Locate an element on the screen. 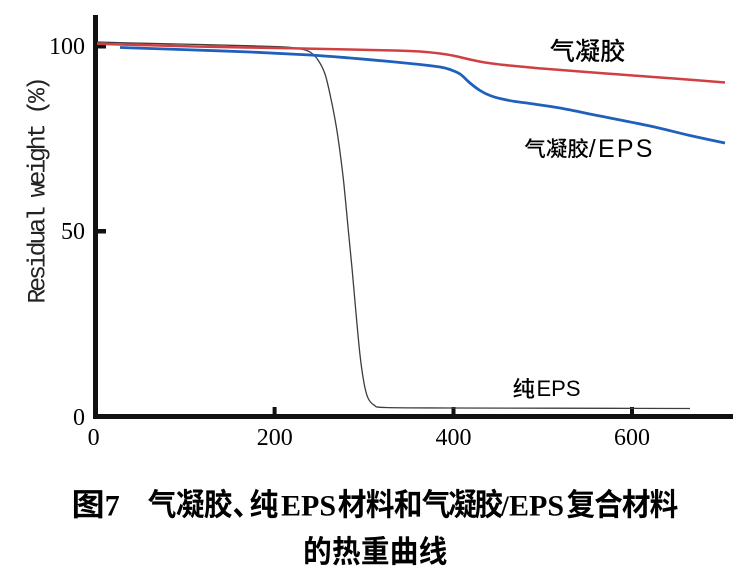 The height and width of the screenshot is (573, 744). svg-text: 200 is located at coordinates (275, 438).